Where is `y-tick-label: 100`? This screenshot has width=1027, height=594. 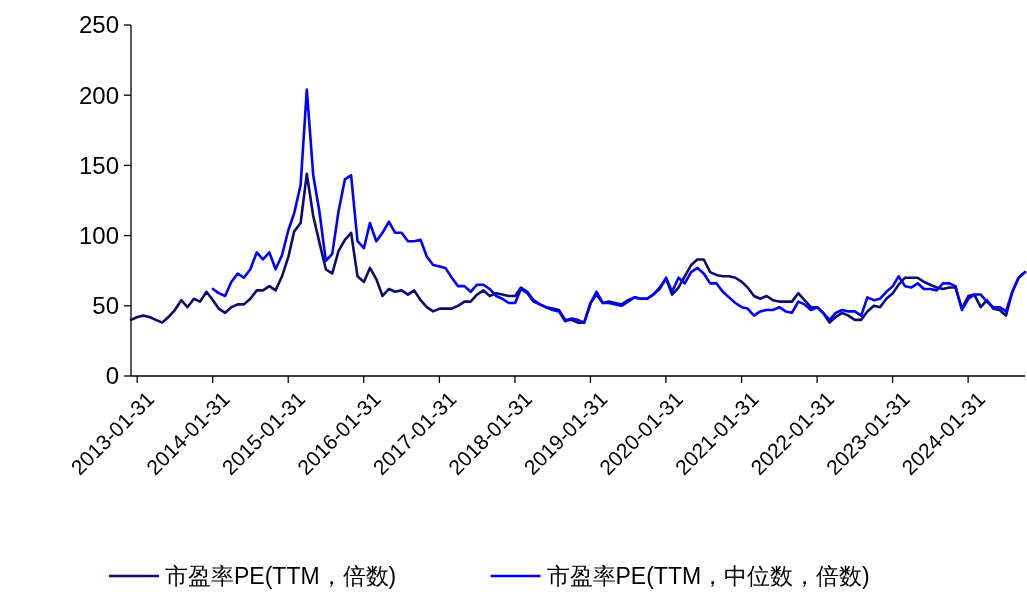
y-tick-label: 100 is located at coordinates (98, 235).